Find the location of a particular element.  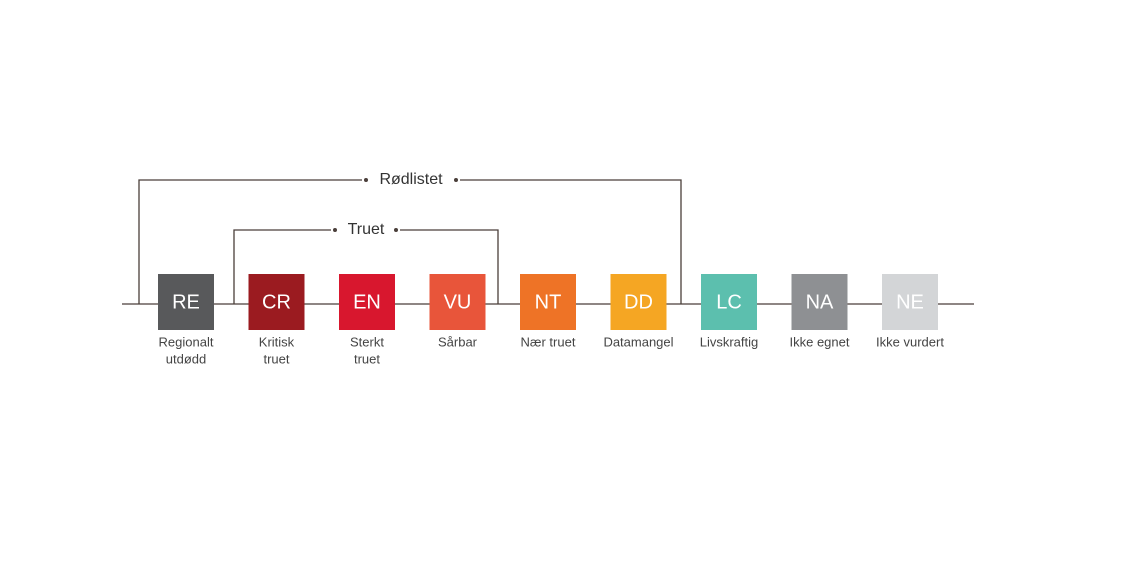

category-code: EN is located at coordinates (367, 302).